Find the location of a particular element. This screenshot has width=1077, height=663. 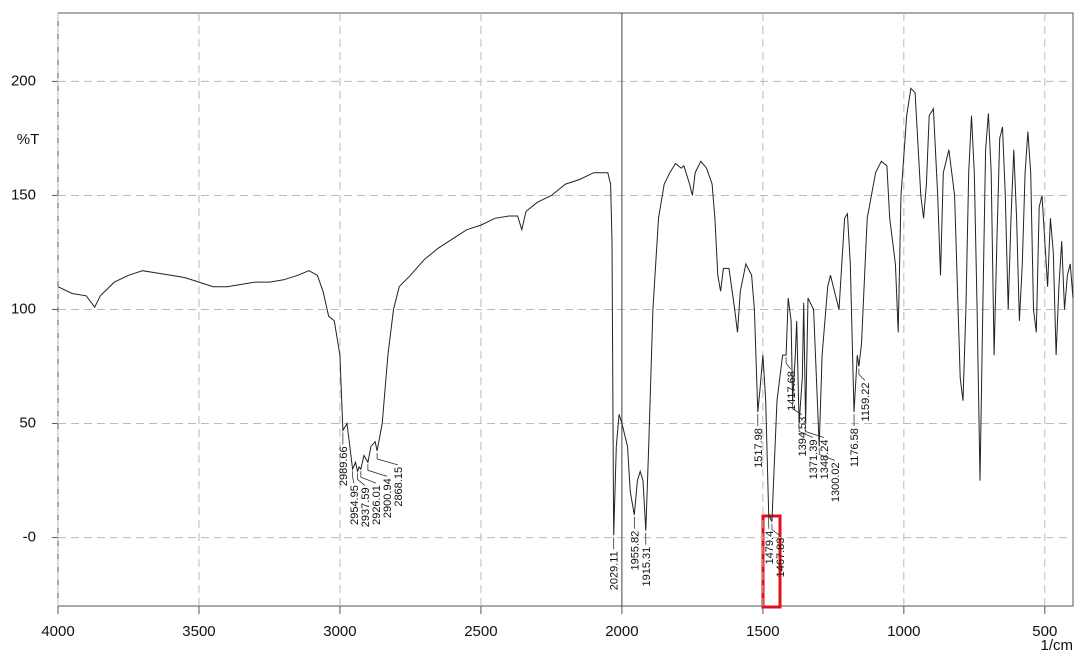

x-tick-label: 2000 is located at coordinates (621, 631).